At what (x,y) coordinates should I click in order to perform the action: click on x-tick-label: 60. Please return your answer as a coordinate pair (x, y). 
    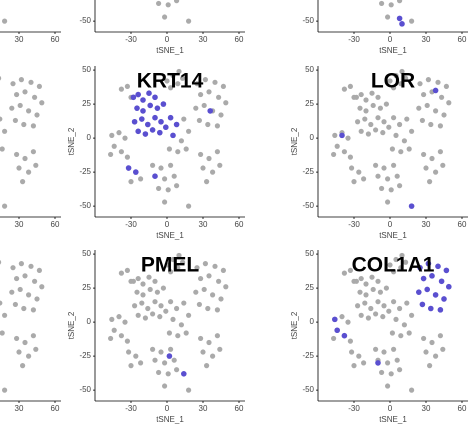
    Looking at the image, I should click on (55, 408).